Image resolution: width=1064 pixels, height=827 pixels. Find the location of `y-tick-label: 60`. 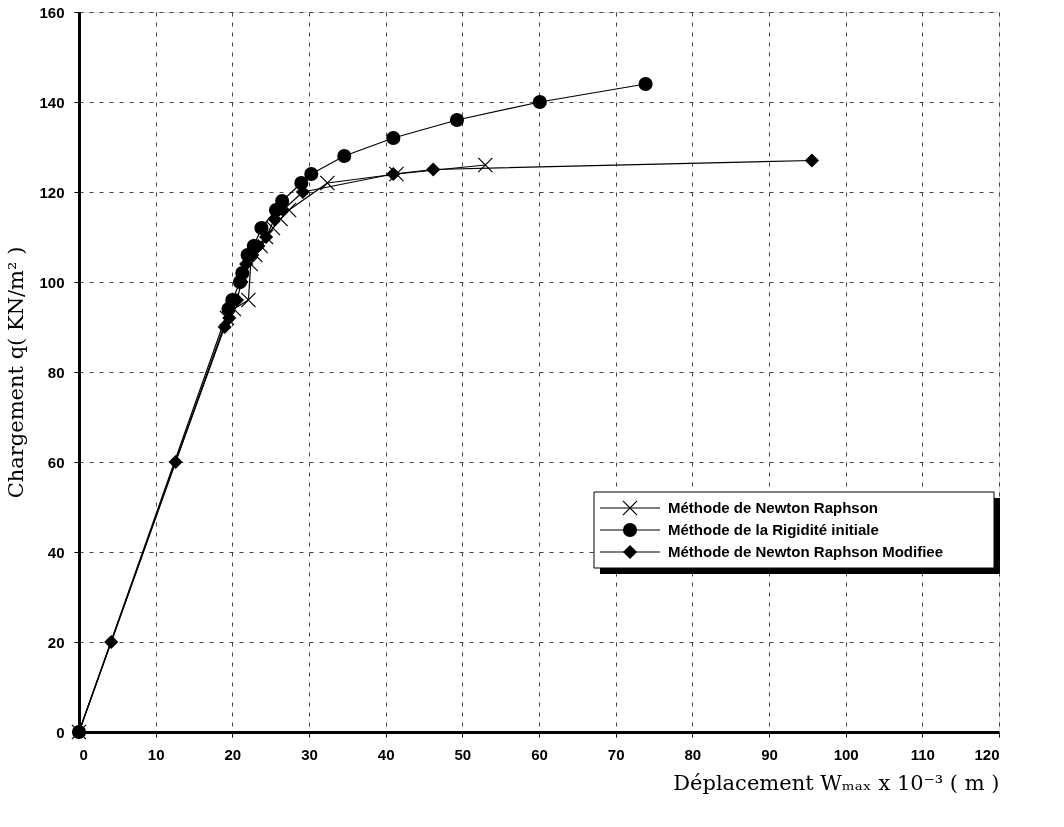

y-tick-label: 60 is located at coordinates (56, 462).